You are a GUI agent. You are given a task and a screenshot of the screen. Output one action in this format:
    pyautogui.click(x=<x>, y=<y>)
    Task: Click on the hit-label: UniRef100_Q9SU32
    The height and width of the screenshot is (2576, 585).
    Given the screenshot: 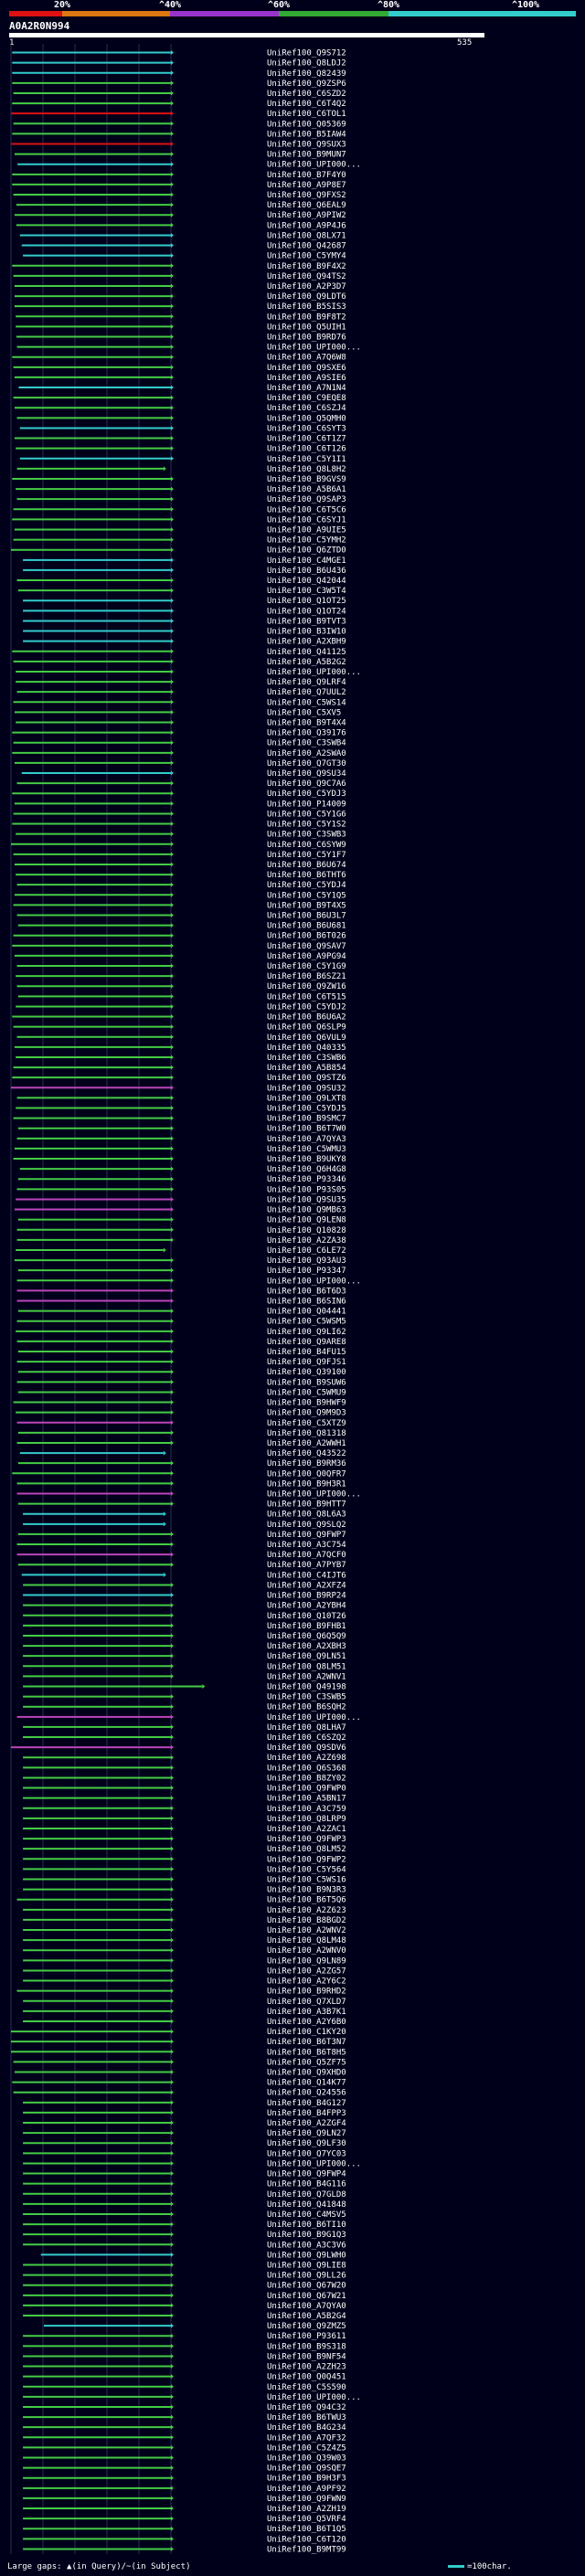 What is the action you would take?
    pyautogui.click(x=307, y=1088)
    